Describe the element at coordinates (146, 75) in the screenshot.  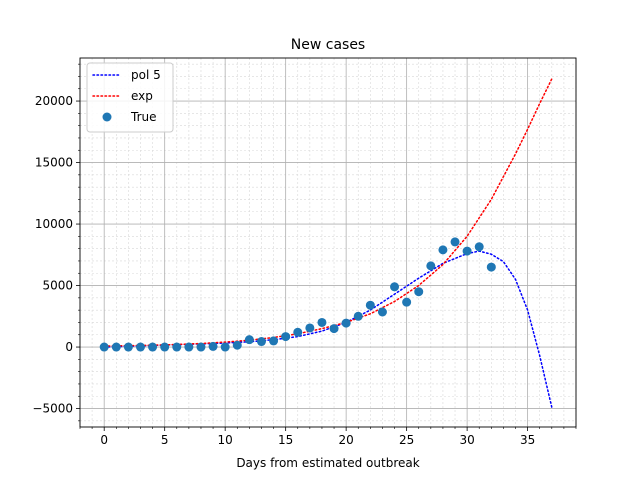
I see `legend-label: pol 5` at that location.